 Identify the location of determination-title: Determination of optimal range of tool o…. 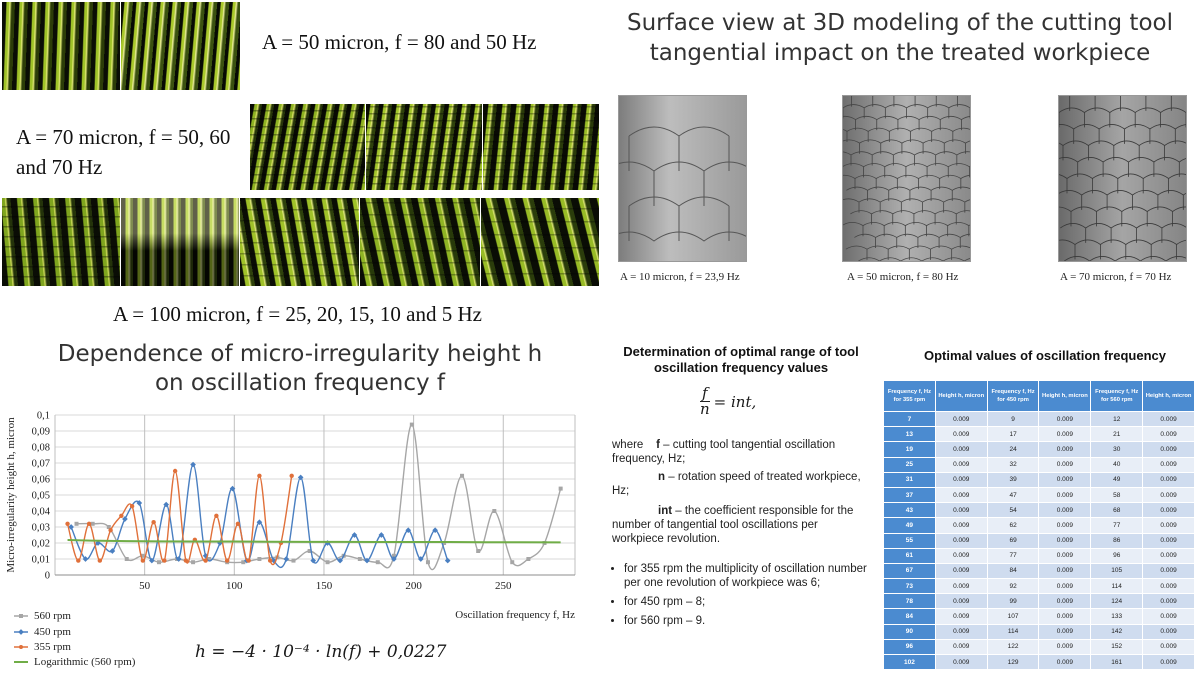
(741, 359).